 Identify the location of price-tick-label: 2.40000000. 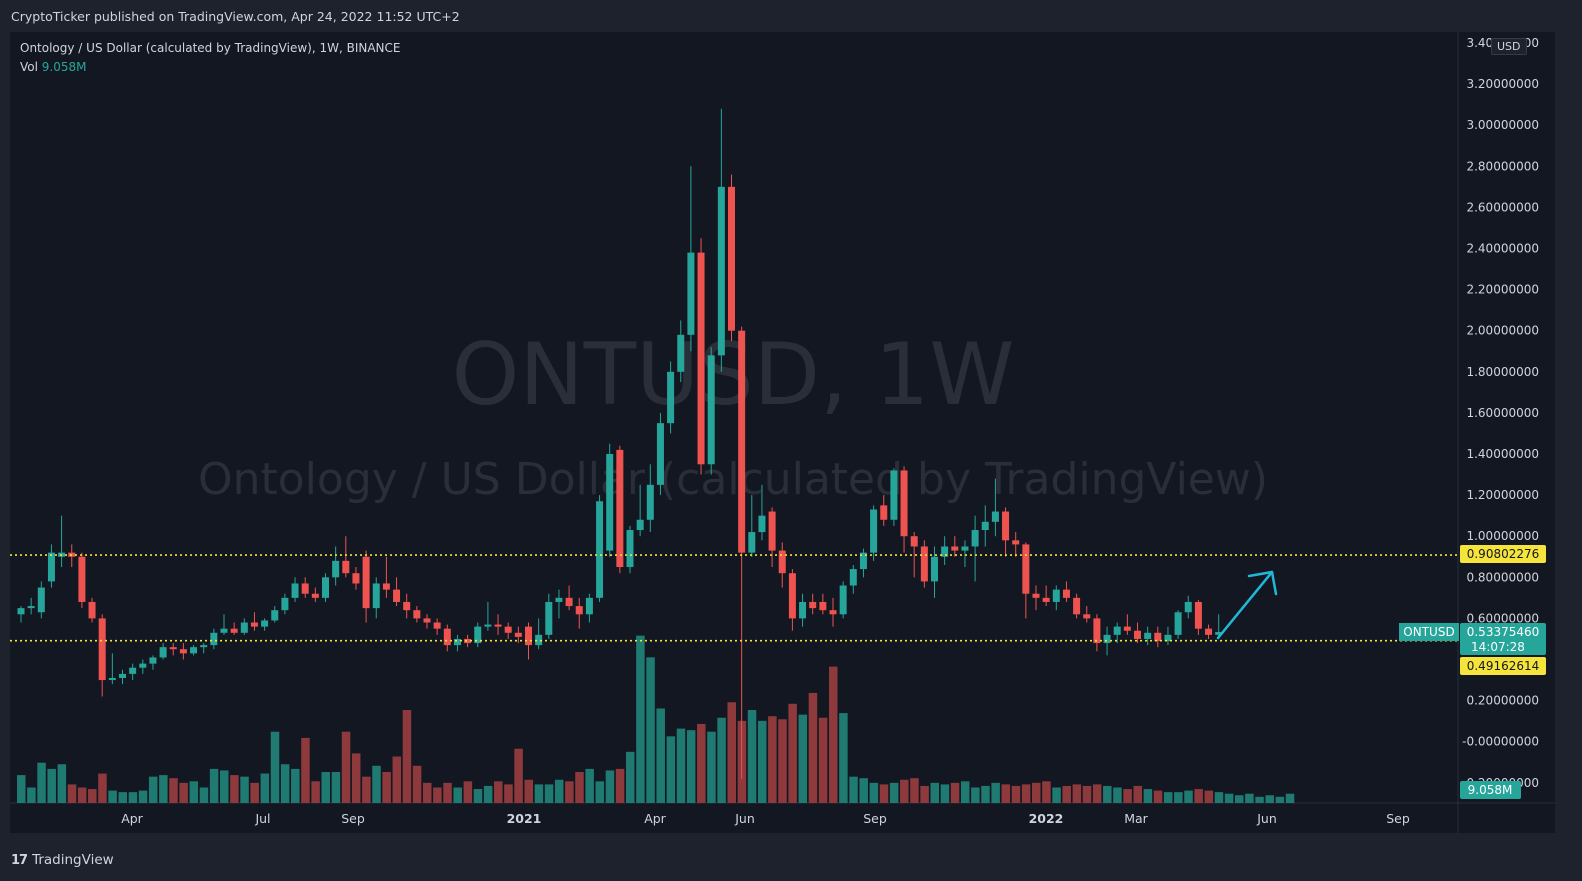
(1502, 249).